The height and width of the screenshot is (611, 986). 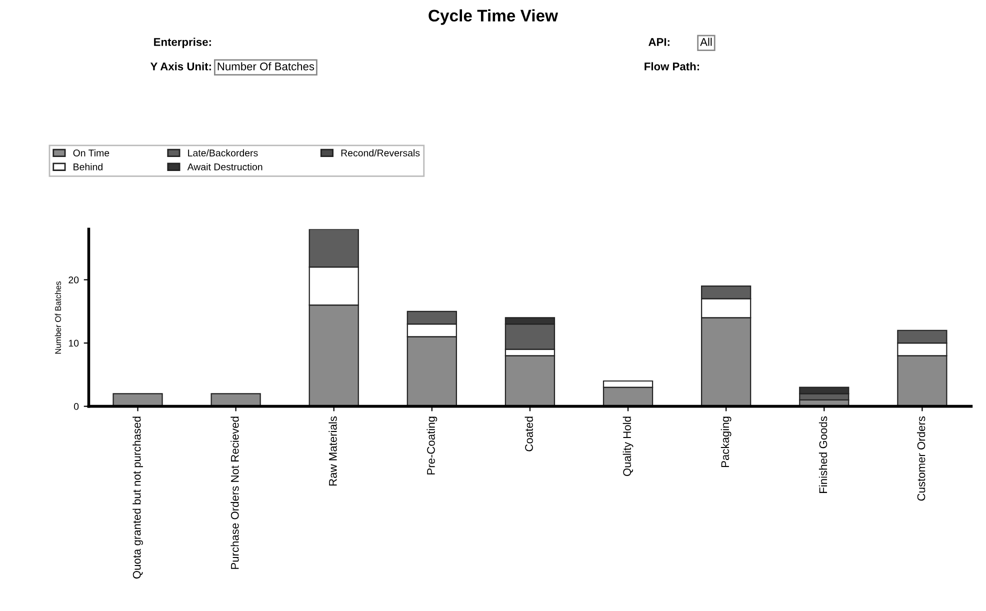 I want to click on y-axis-title: Number Of Batches, so click(x=57, y=317).